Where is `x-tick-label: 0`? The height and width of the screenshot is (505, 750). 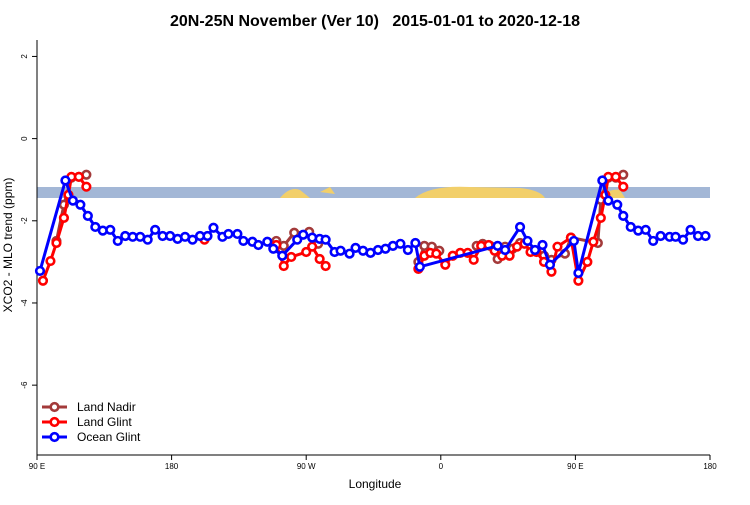 x-tick-label: 0 is located at coordinates (441, 466).